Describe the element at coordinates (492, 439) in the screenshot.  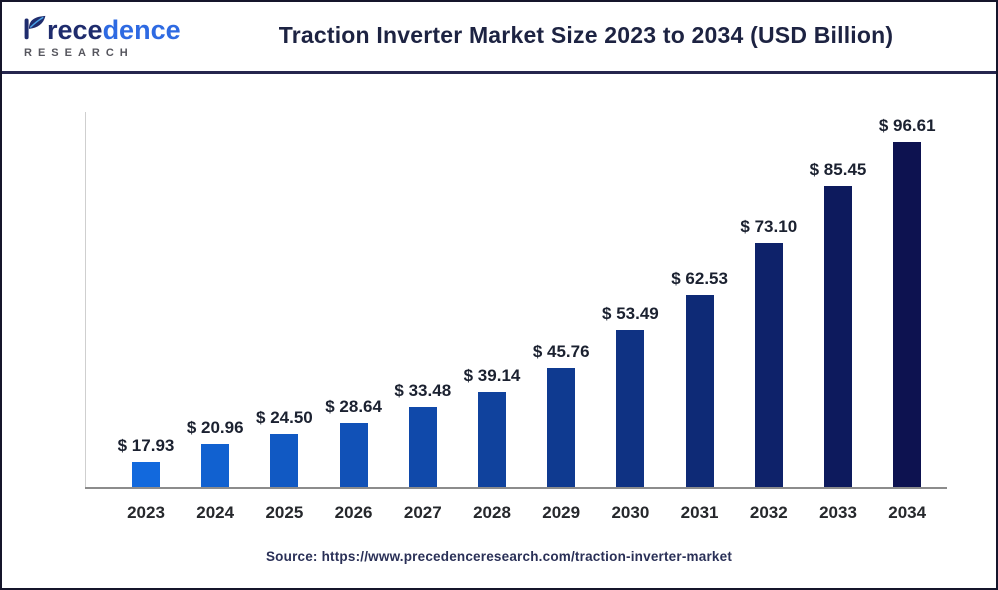
I see `bar-2028` at that location.